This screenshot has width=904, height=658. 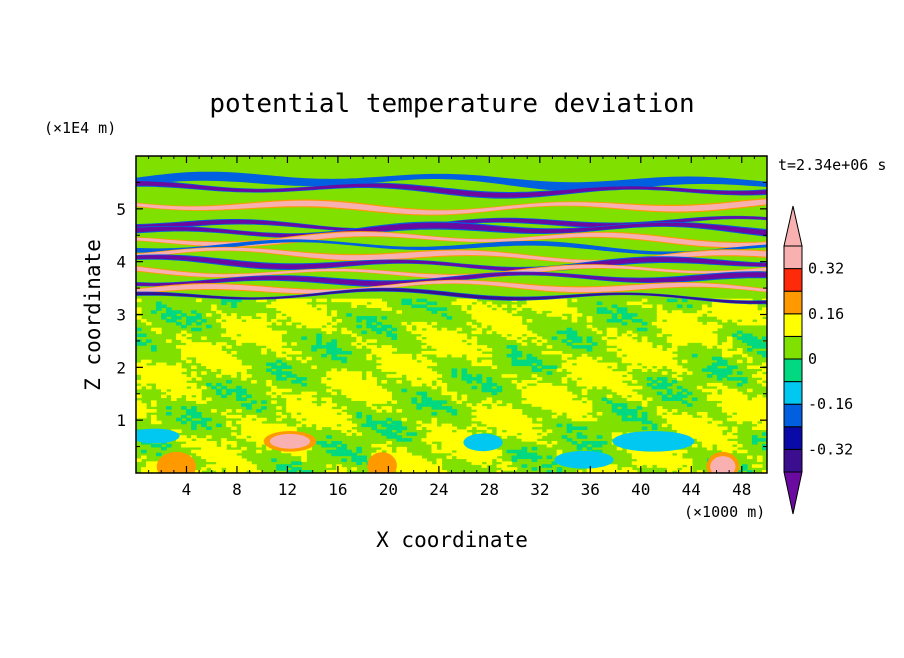 I want to click on field-band, so click(x=451, y=240).